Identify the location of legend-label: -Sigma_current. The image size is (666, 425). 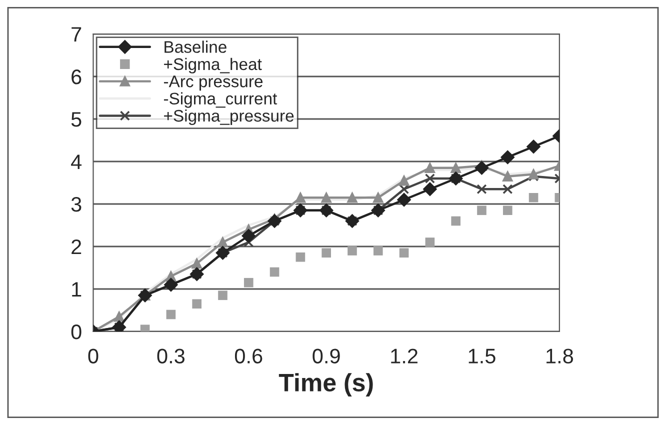
(221, 100).